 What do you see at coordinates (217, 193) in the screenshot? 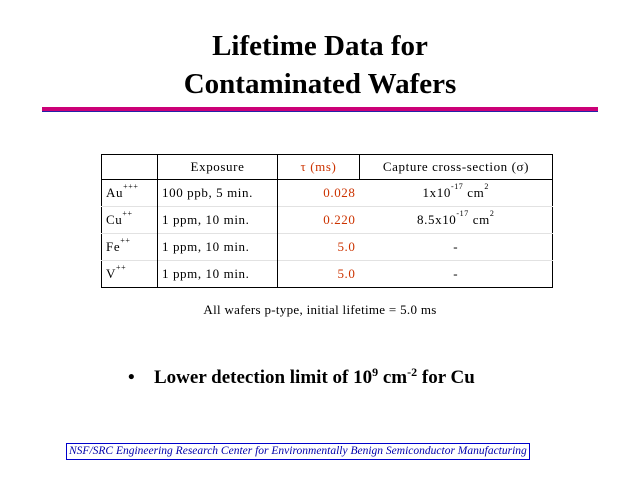
I see `exposure-cell: 100 ppb, 5 min.` at bounding box center [217, 193].